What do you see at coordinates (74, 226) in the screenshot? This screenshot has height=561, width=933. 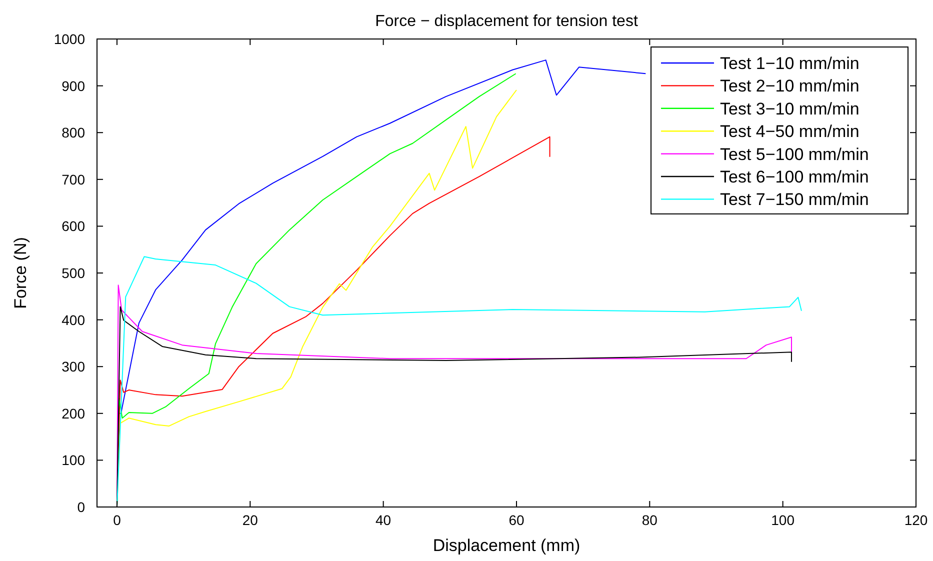 I see `y-tick-label: 600` at bounding box center [74, 226].